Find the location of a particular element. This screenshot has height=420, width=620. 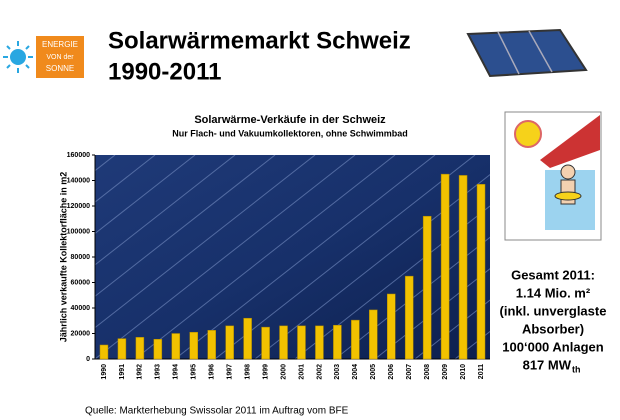

cartoon-image is located at coordinates (553, 176).